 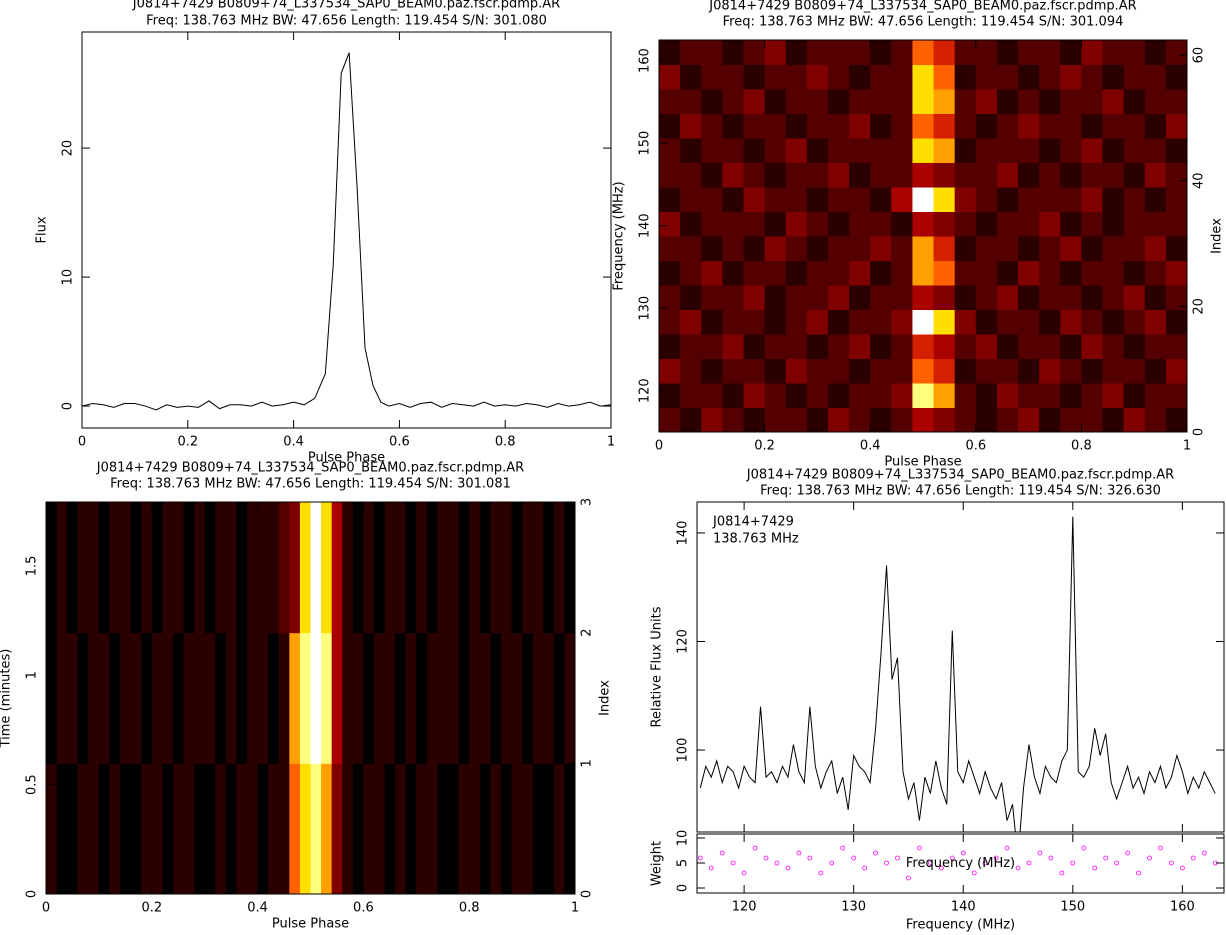 What do you see at coordinates (1081, 446) in the screenshot?
I see `x-tick-label: 0.8` at bounding box center [1081, 446].